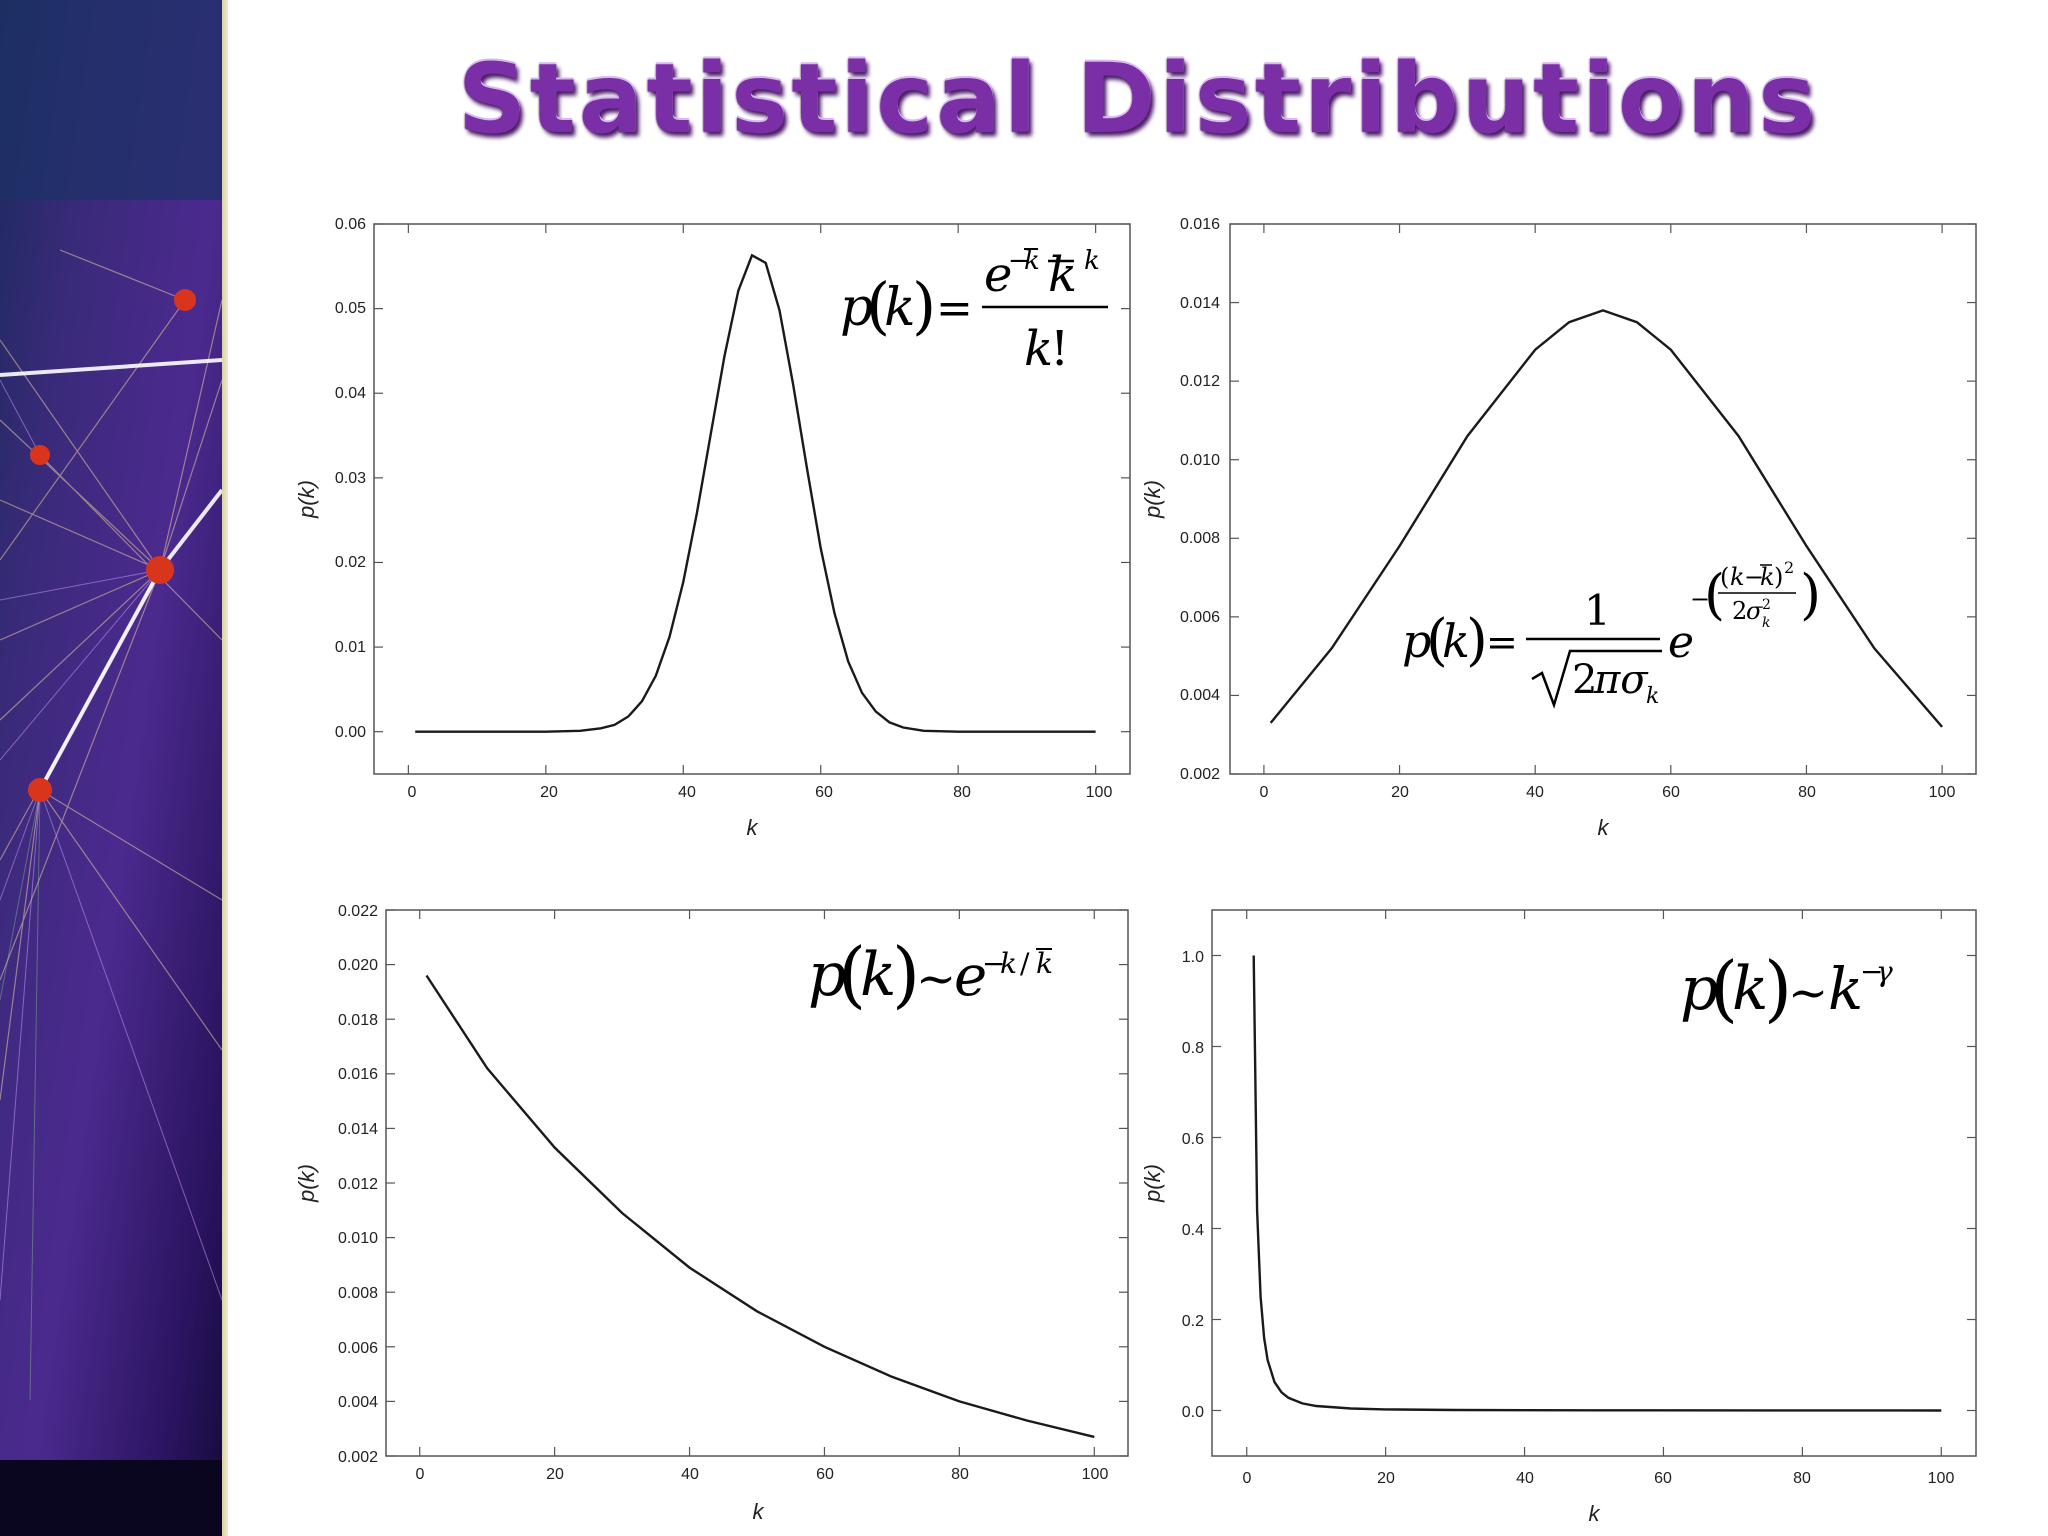 This screenshot has width=2048, height=1536. I want to click on y-tick-label: 0.2, so click(1193, 1321).